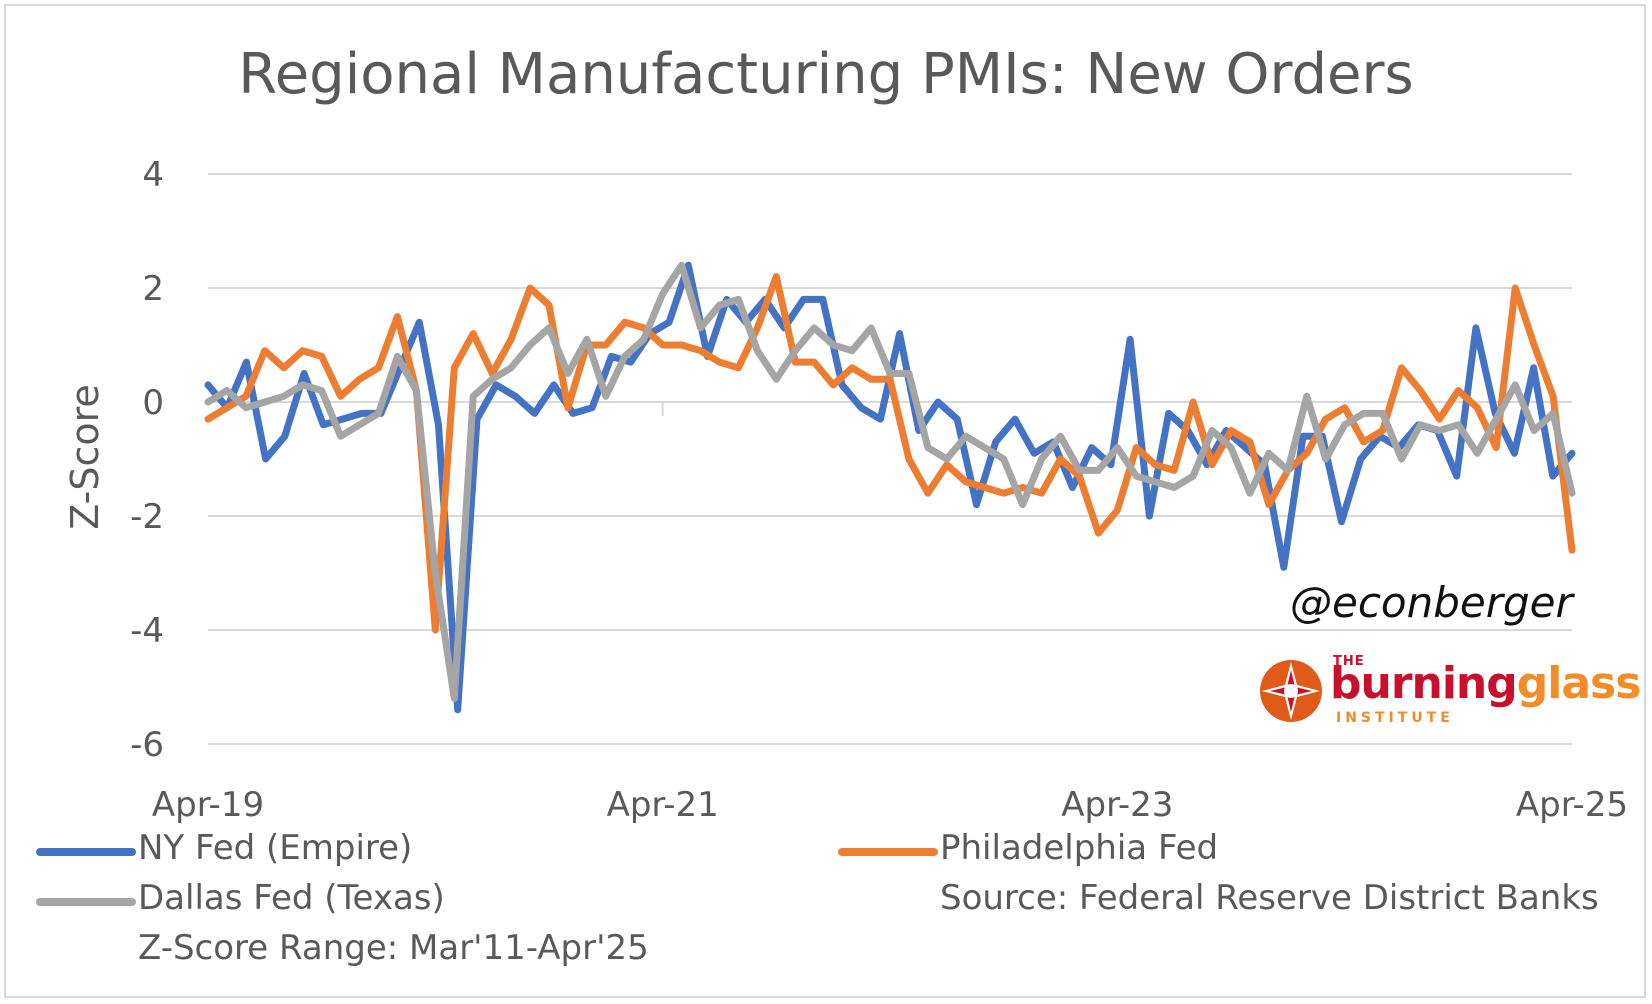 The image size is (1652, 1004). Describe the element at coordinates (1079, 848) in the screenshot. I see `legend-label-philly: Philadelphia Fed` at that location.